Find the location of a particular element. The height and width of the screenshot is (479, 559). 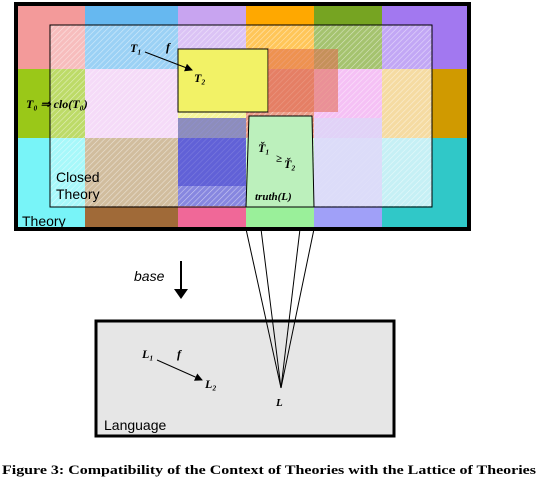

fixpoint-formula: T₀ ⇒ clo(T₀) is located at coordinates (57, 104).